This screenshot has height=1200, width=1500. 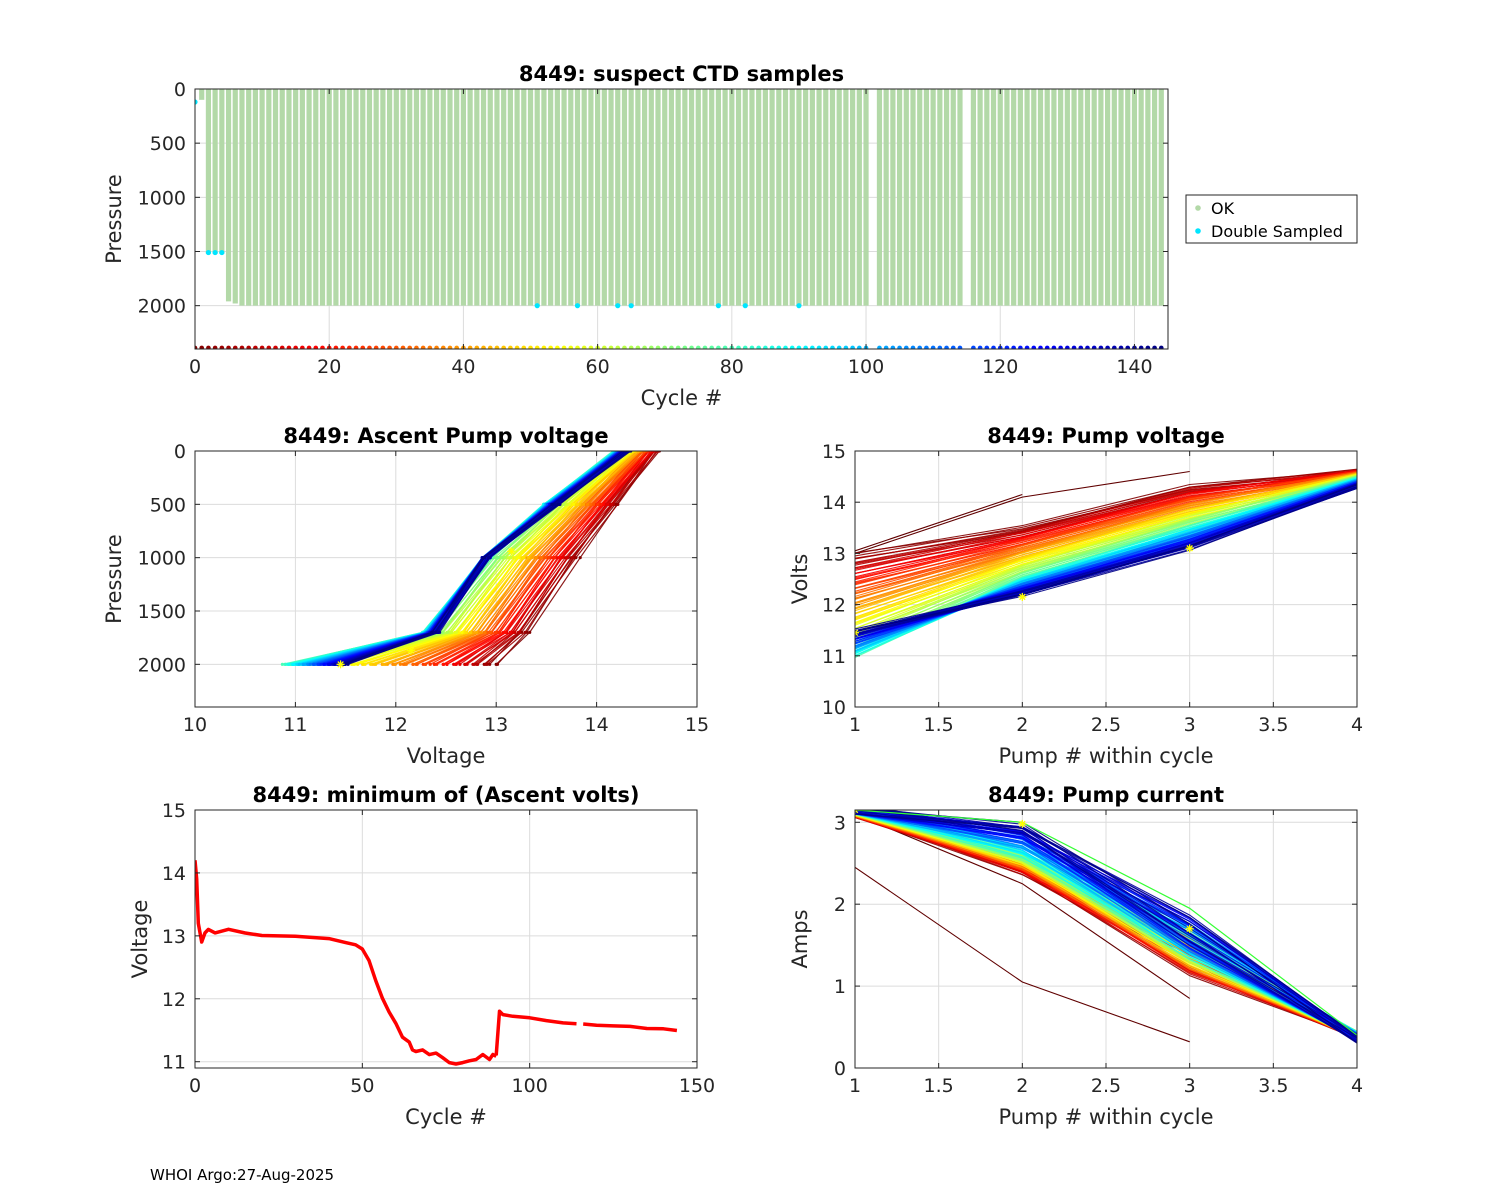 What do you see at coordinates (329, 367) in the screenshot?
I see `x-tick-label: 20` at bounding box center [329, 367].